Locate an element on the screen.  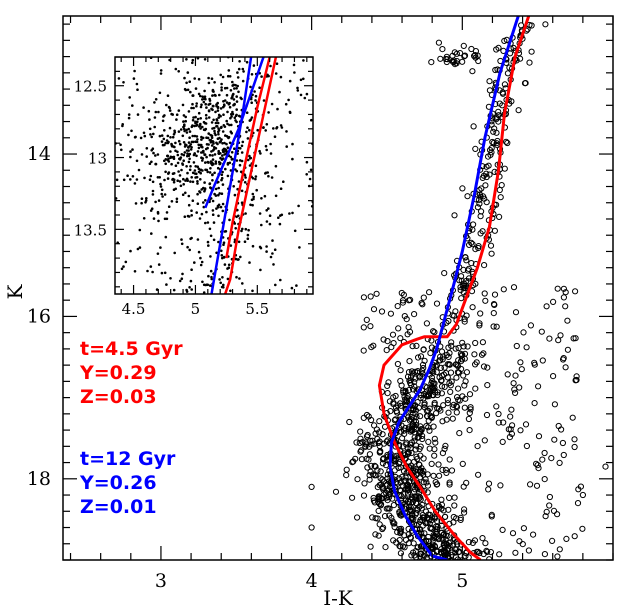
inset-background is located at coordinates (214, 175).